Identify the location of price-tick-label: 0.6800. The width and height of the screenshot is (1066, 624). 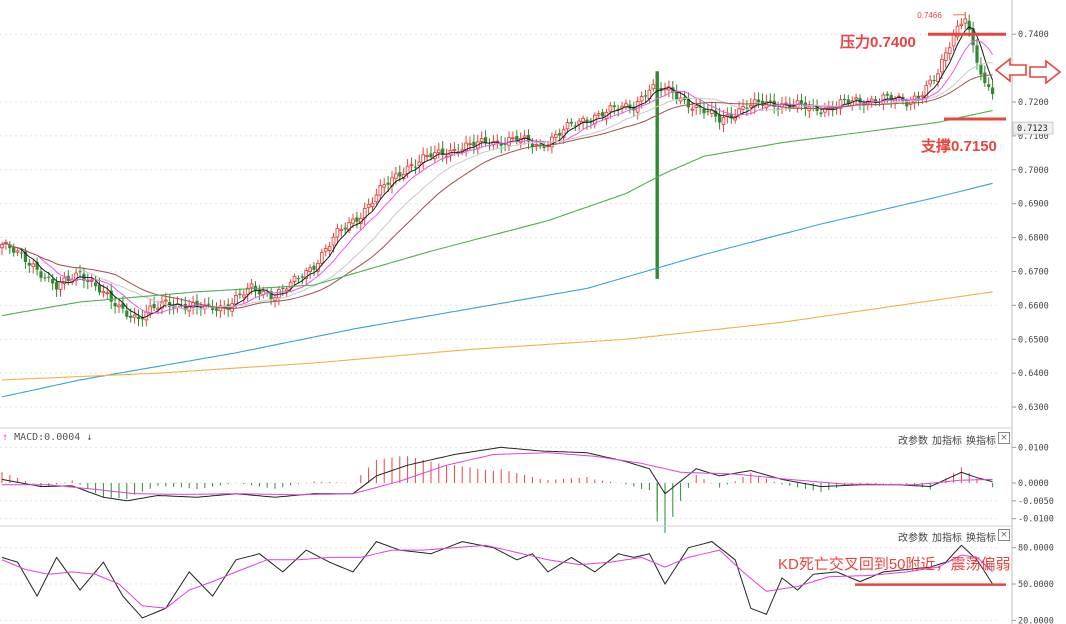
(1033, 239).